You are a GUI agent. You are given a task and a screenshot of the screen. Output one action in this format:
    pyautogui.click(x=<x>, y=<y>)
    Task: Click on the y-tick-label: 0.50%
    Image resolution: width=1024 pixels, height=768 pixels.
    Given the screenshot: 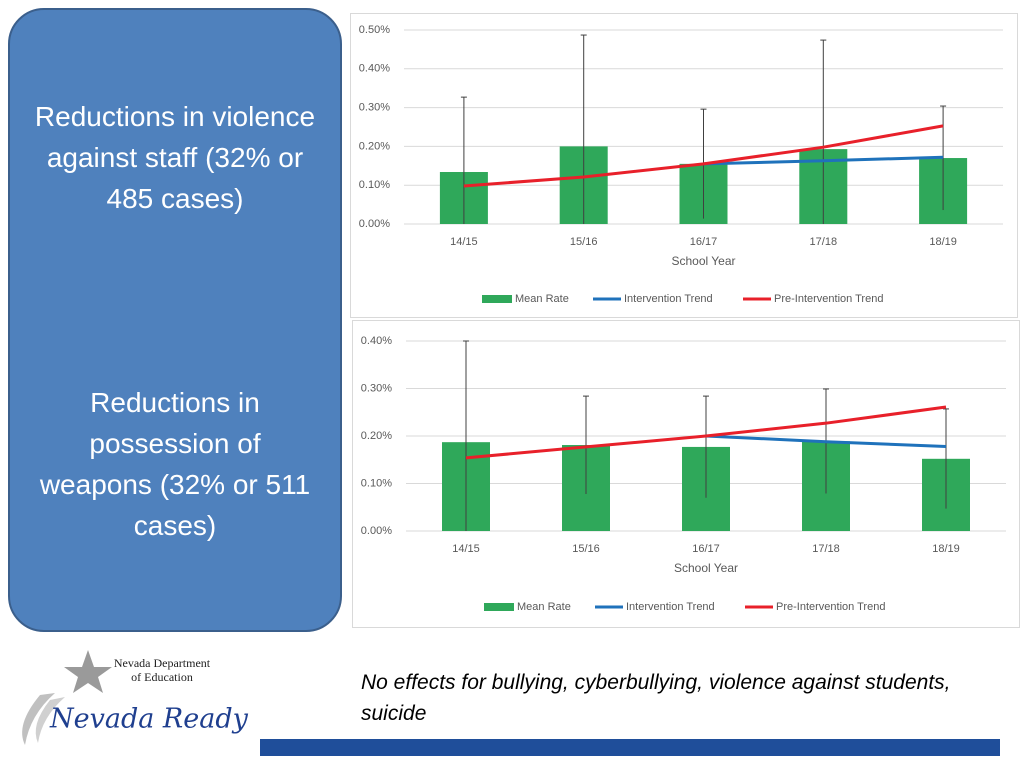 What is the action you would take?
    pyautogui.click(x=374, y=30)
    